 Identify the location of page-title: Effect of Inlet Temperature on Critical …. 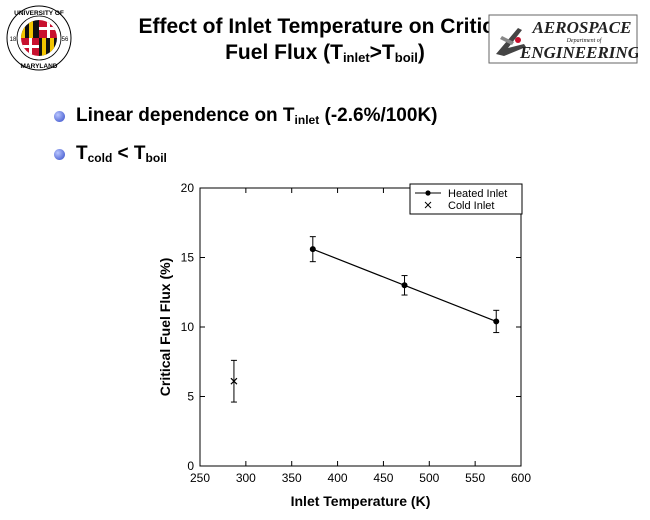
(325, 40).